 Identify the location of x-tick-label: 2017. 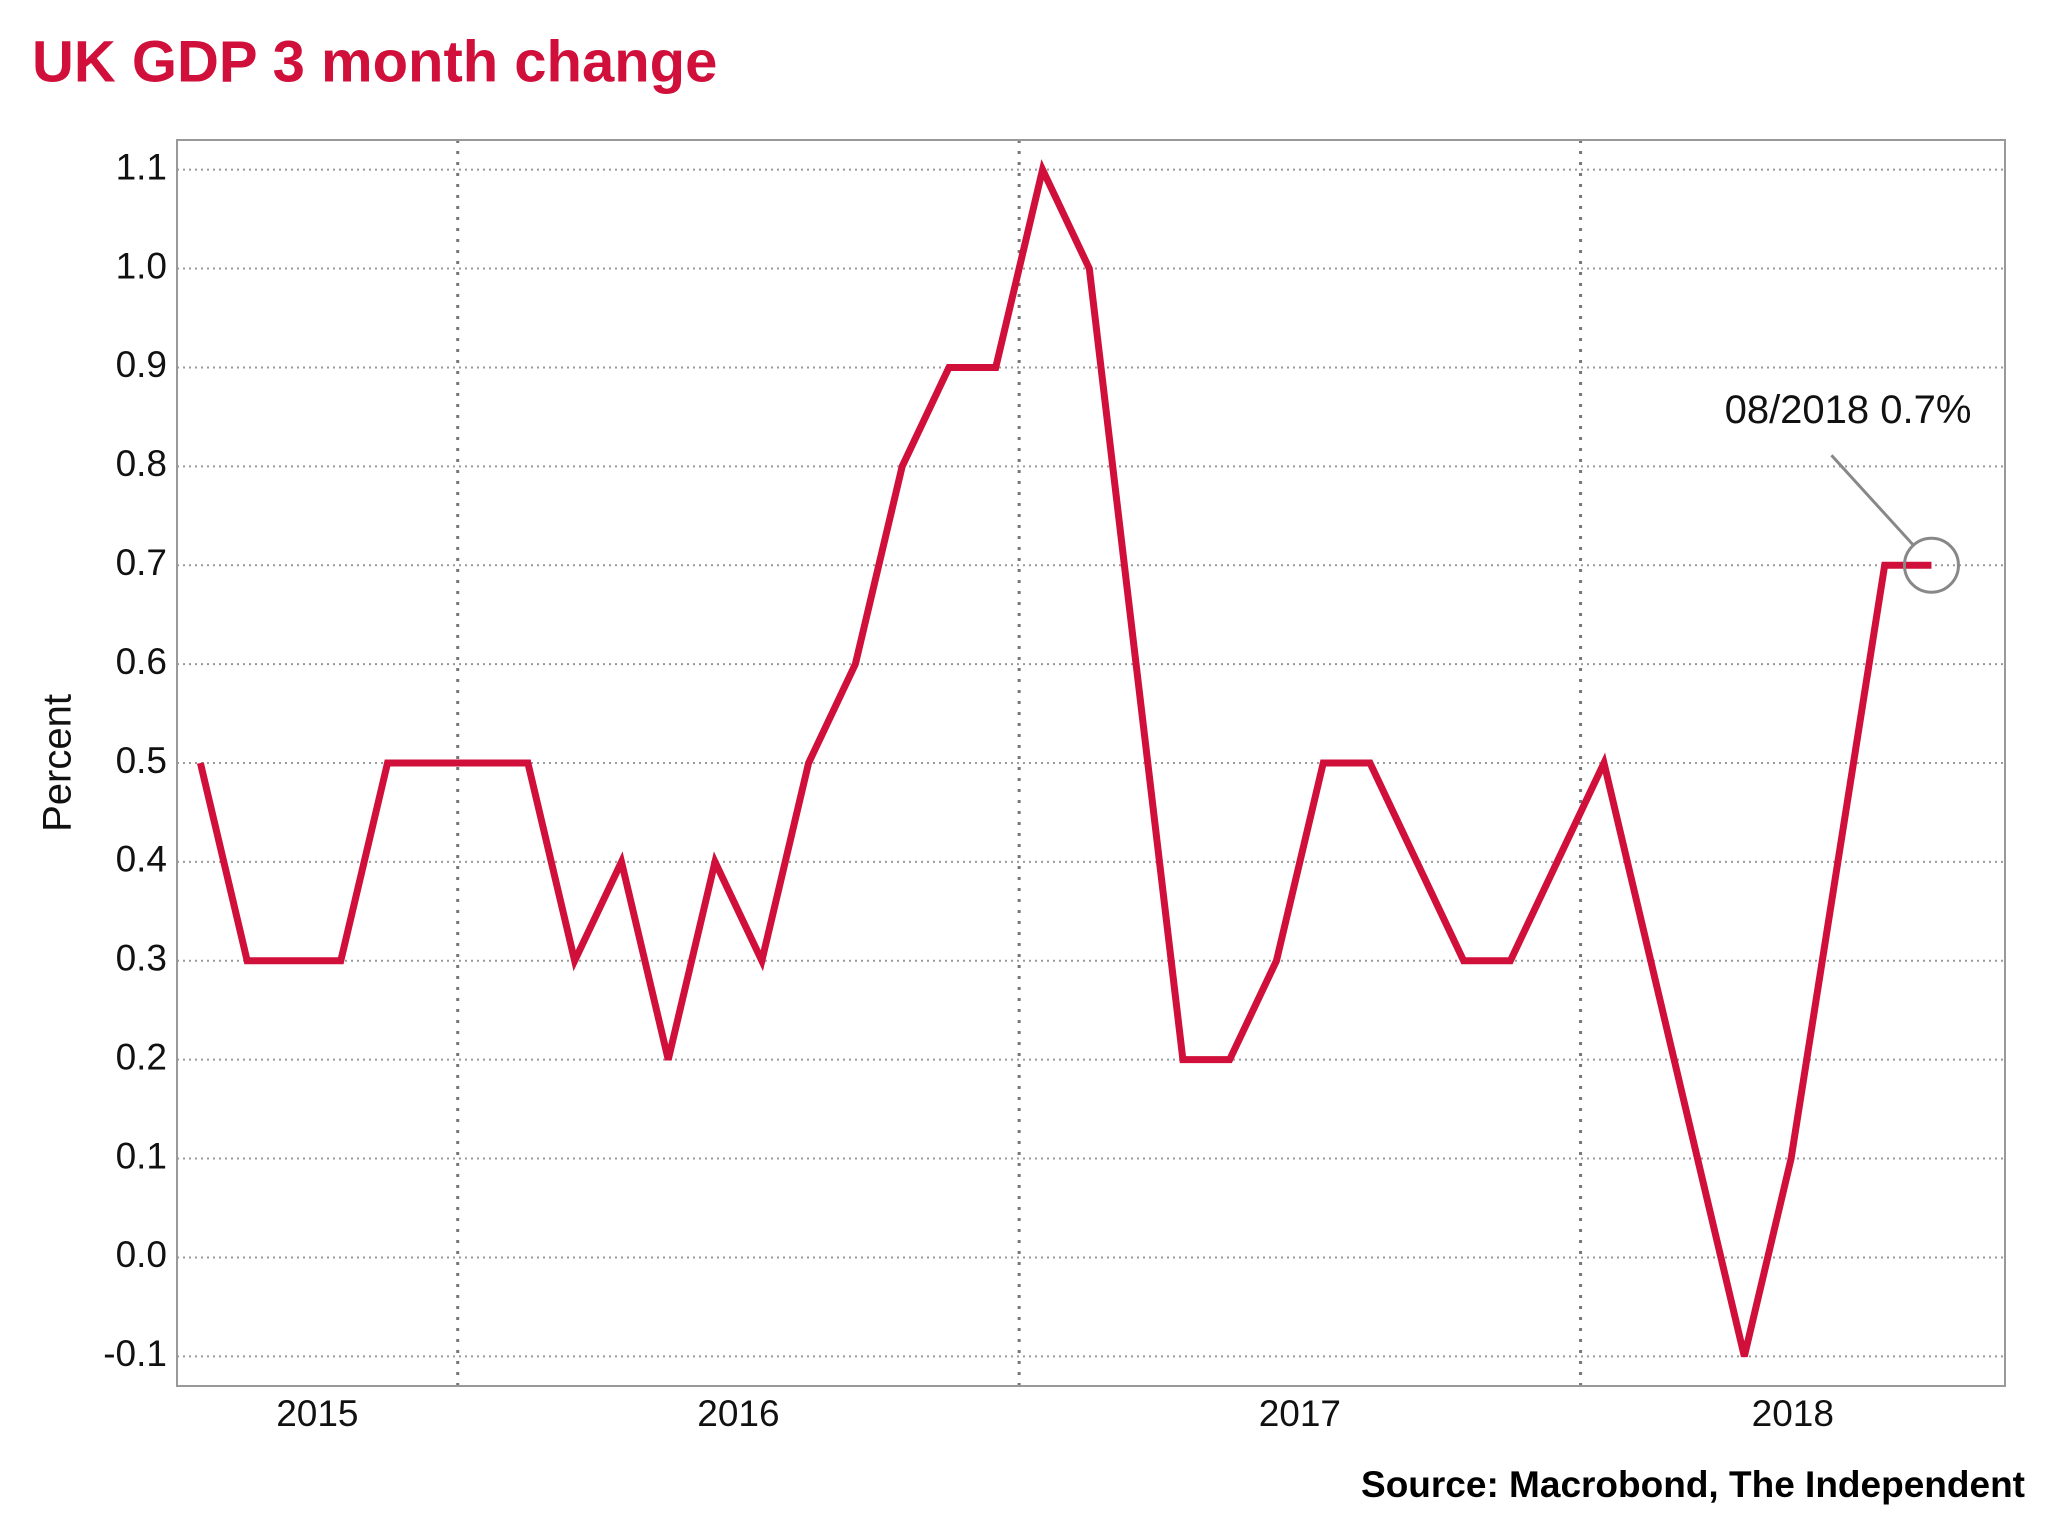
(1300, 1413).